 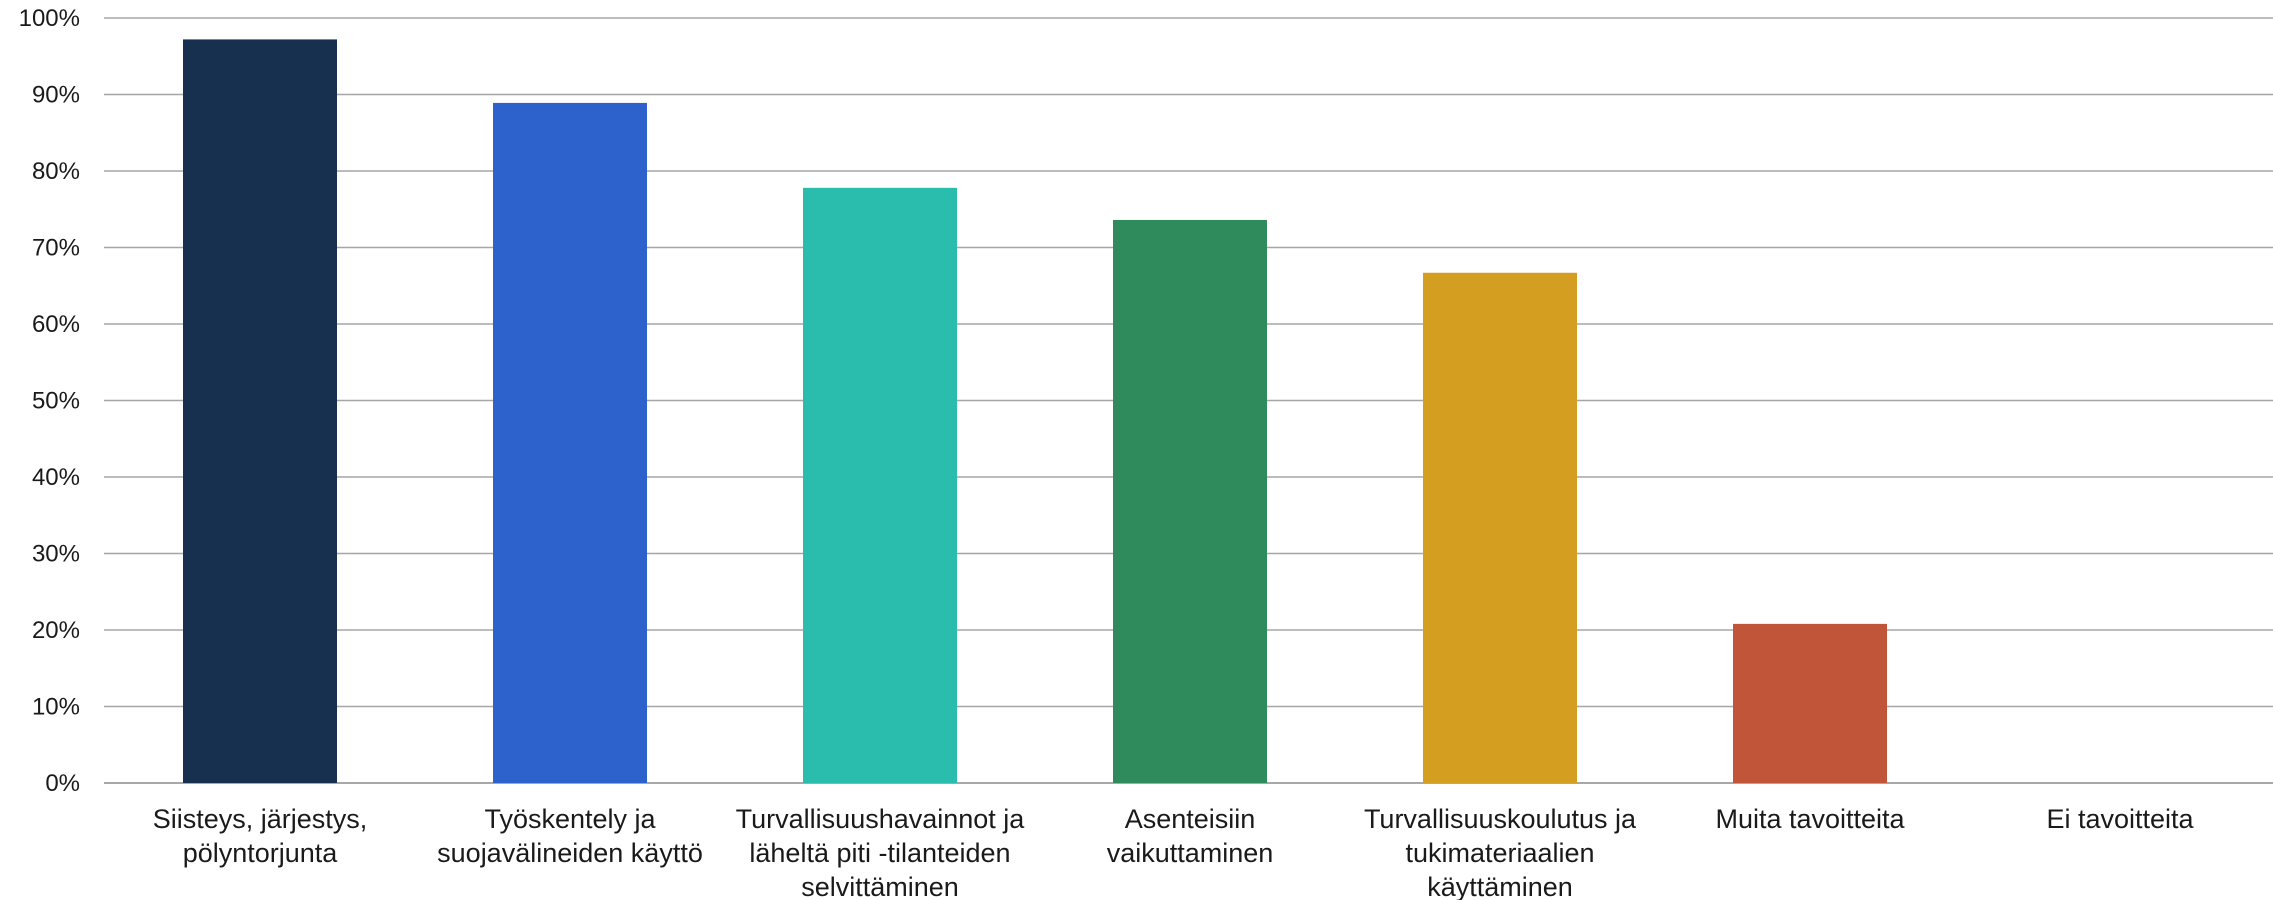 What do you see at coordinates (261, 853) in the screenshot?
I see `x-category-label-line: pölyntorjunta` at bounding box center [261, 853].